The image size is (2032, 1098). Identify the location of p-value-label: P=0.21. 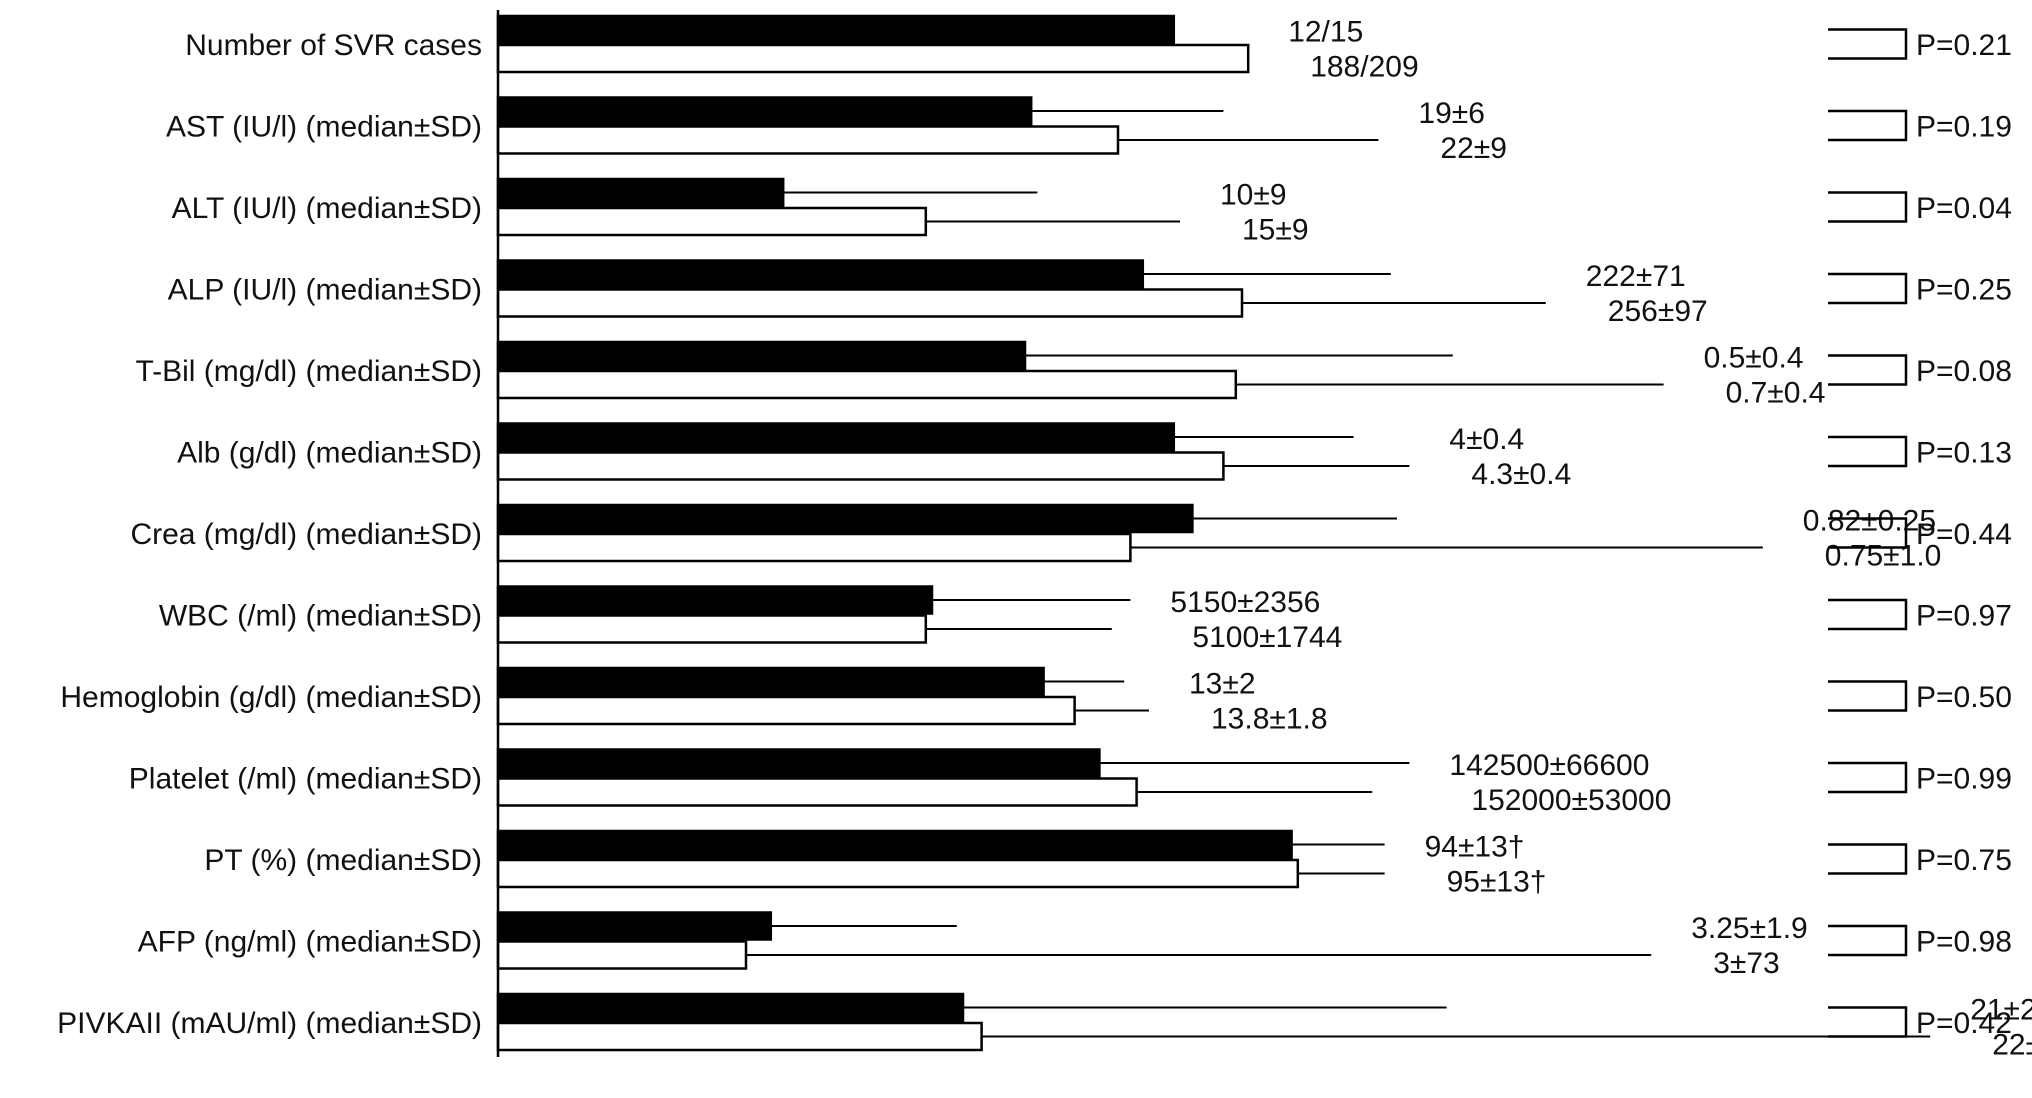
(1964, 45).